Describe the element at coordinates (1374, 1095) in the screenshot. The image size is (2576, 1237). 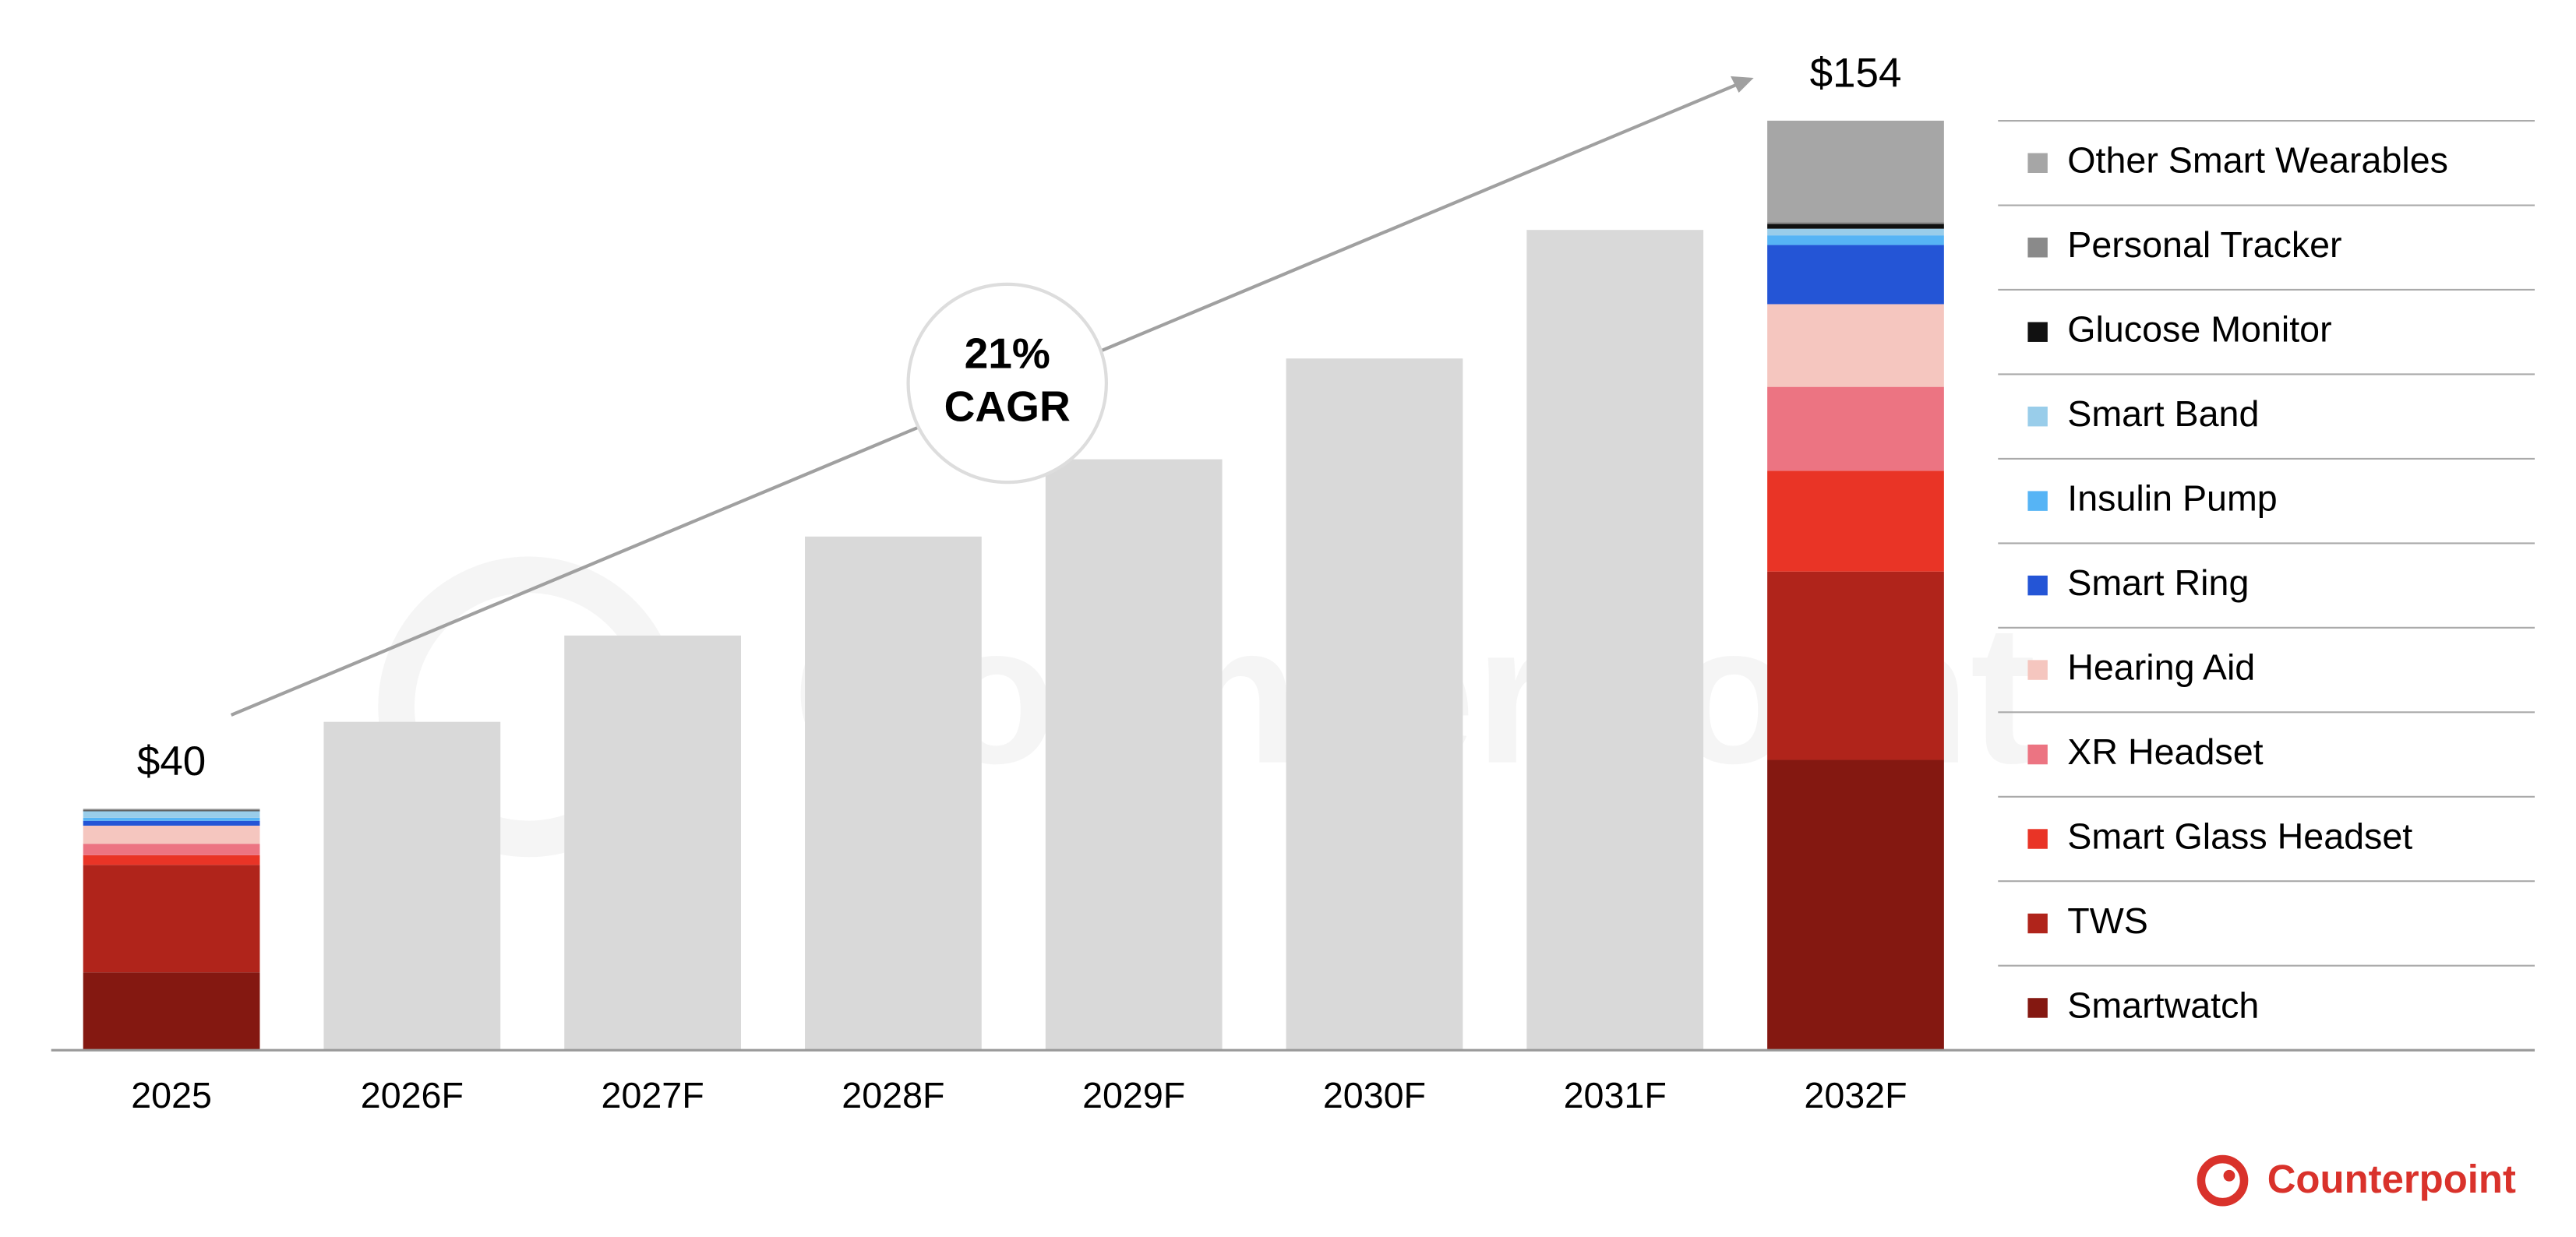
I see `x-tick-label: 2030F` at that location.